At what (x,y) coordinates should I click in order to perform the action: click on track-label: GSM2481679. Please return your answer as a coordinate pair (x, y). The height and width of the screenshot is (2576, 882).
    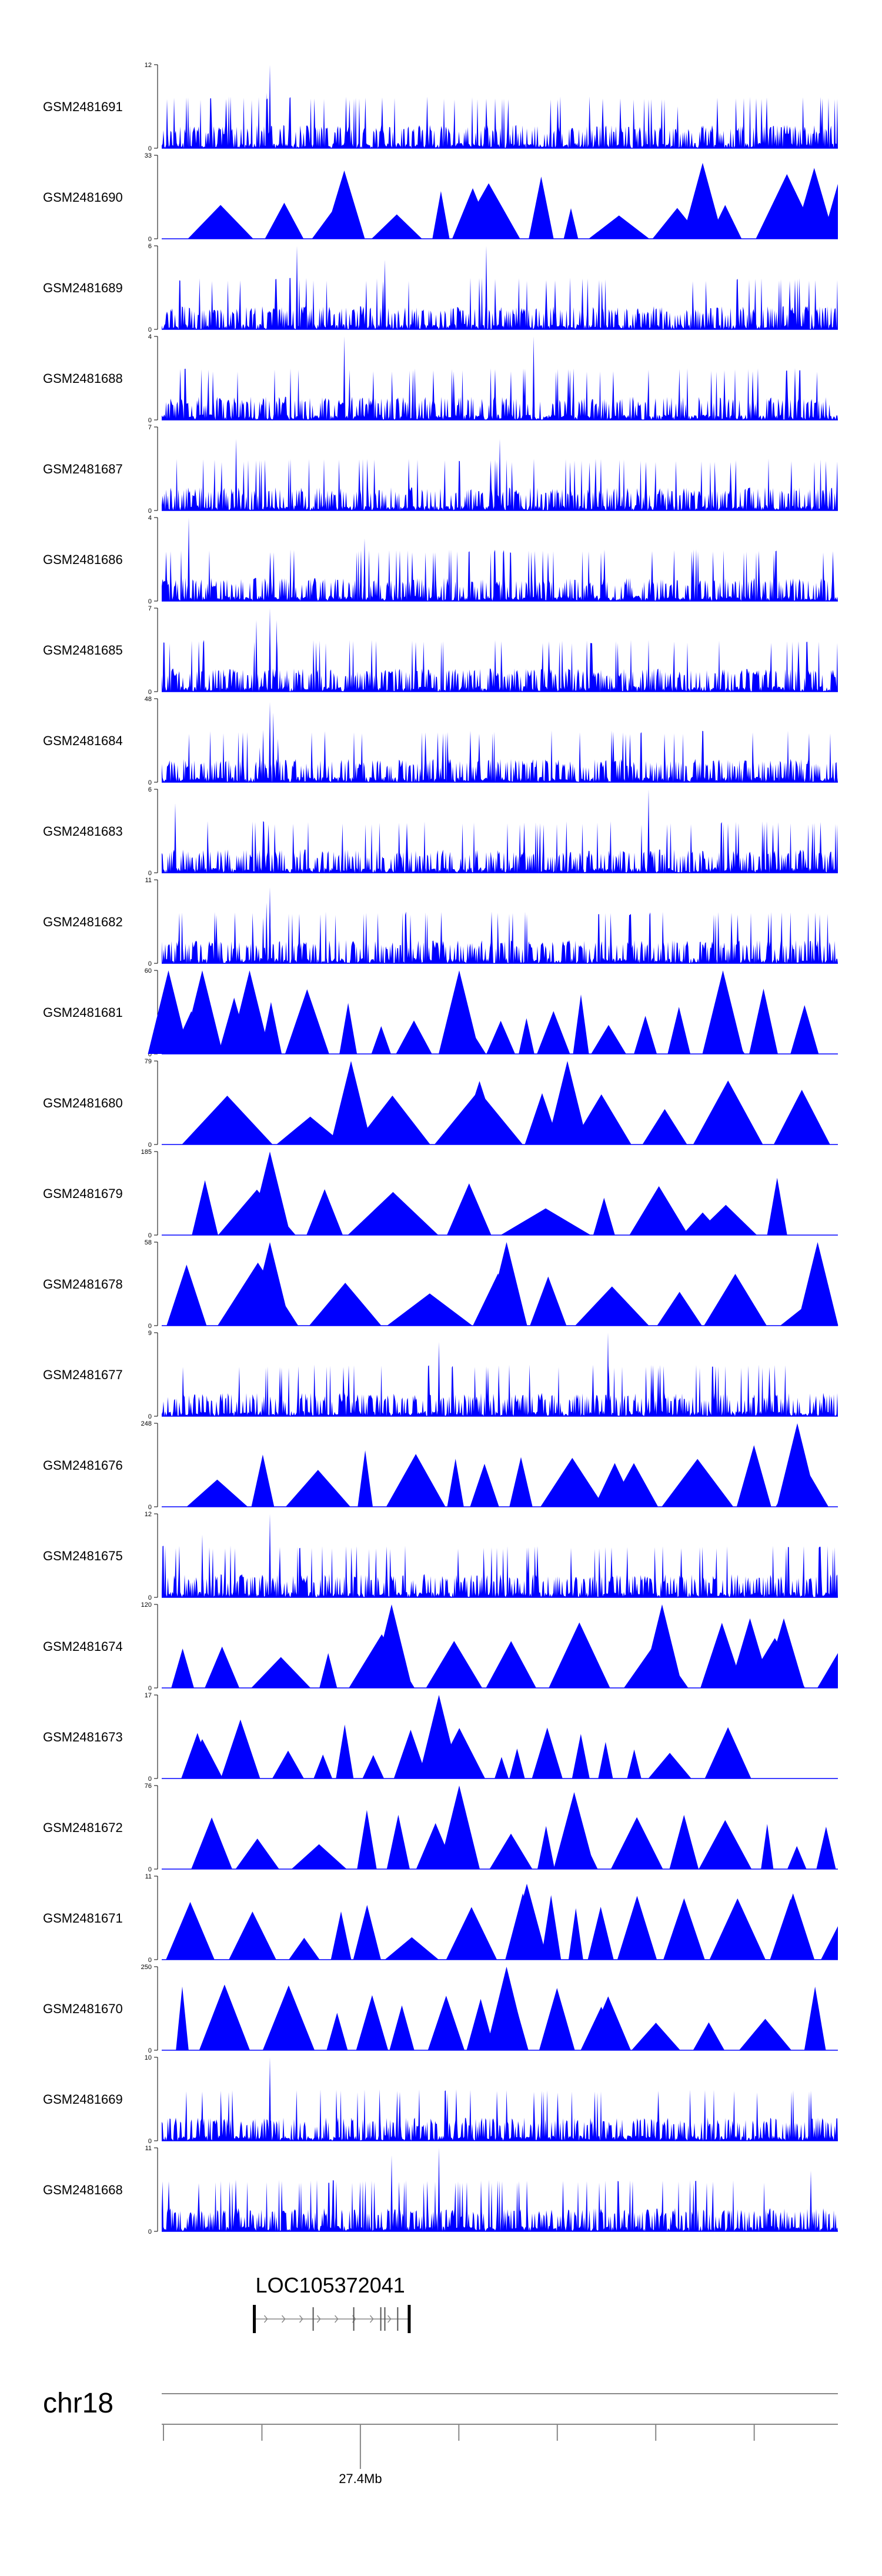
    Looking at the image, I should click on (83, 1193).